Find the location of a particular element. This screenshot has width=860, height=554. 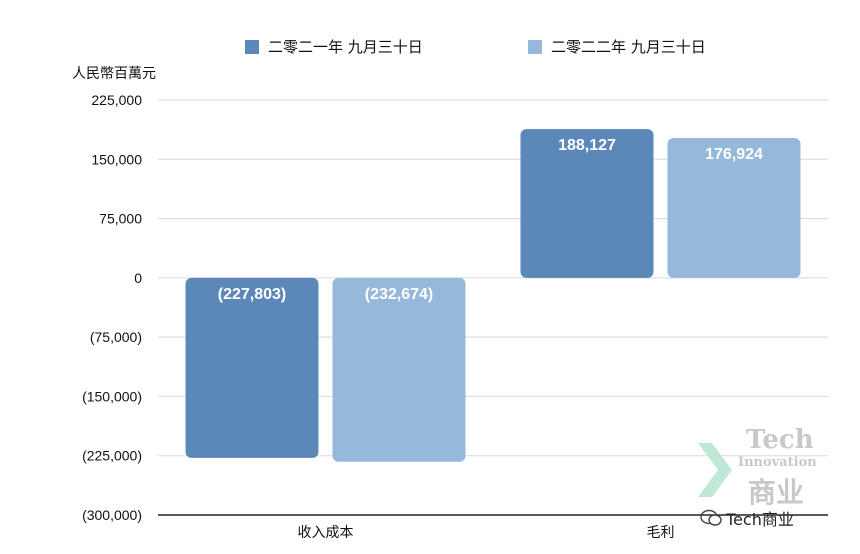

y-tick-label: 150,000 is located at coordinates (116, 159).